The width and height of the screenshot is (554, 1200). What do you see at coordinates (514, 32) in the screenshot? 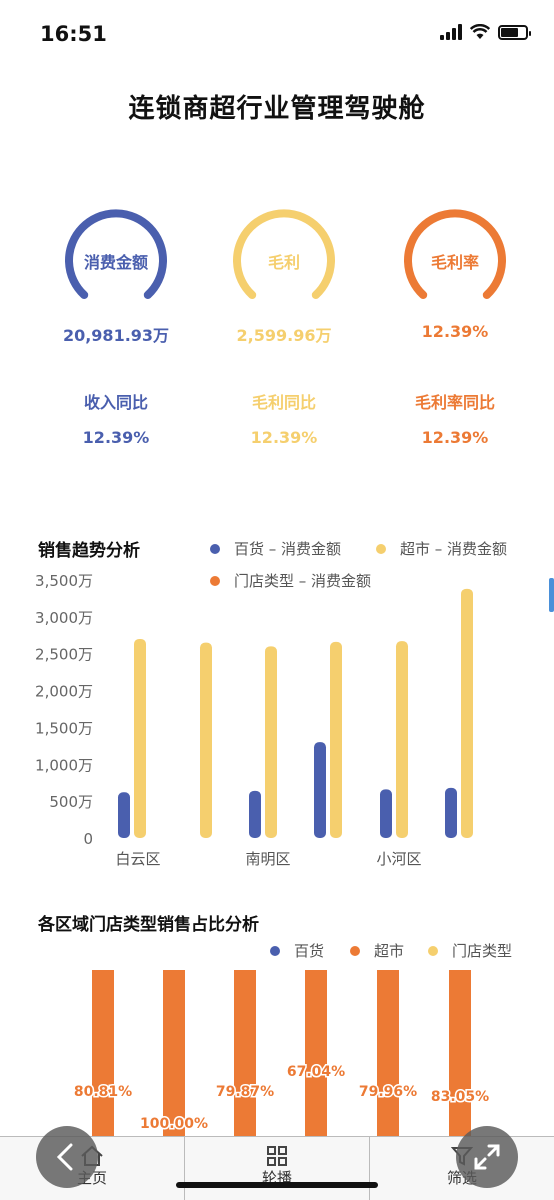
I see `battery-icon` at bounding box center [514, 32].